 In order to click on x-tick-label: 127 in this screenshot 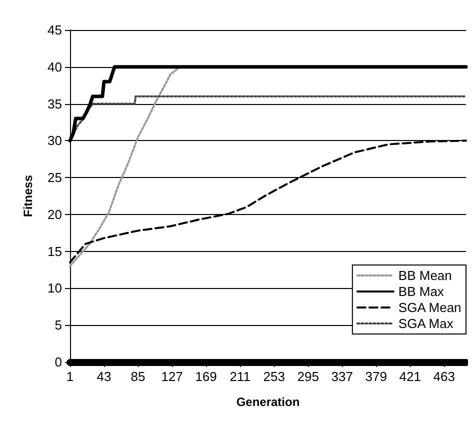, I will do `click(172, 376)`.